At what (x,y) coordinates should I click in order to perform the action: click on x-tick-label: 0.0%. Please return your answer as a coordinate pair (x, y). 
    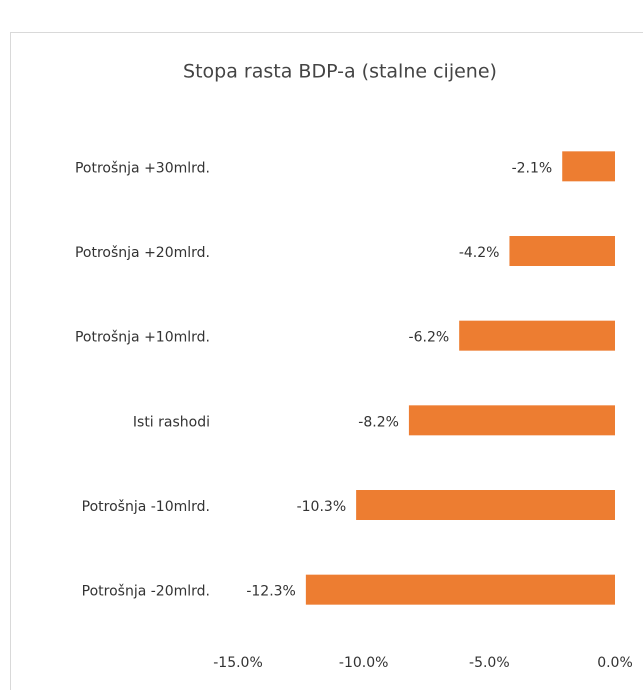
    Looking at the image, I should click on (615, 663).